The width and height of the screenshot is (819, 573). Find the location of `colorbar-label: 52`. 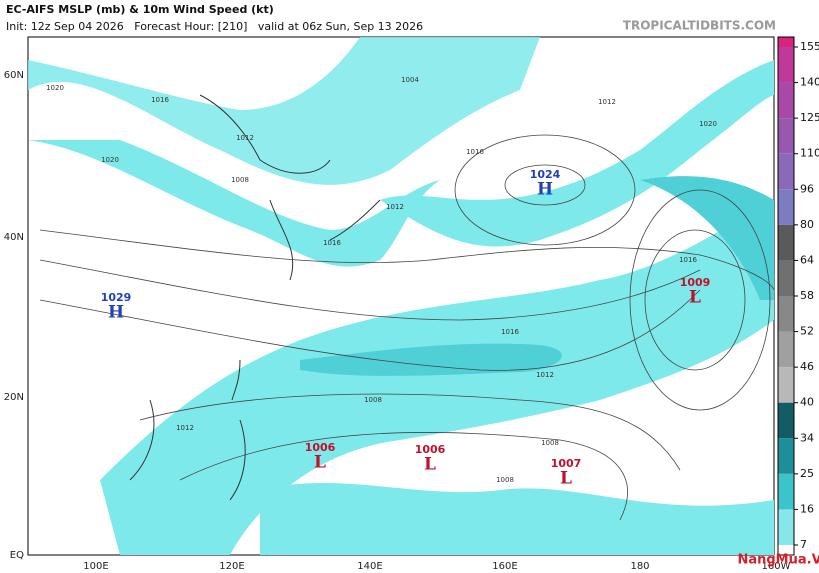

colorbar-label: 52 is located at coordinates (807, 331).